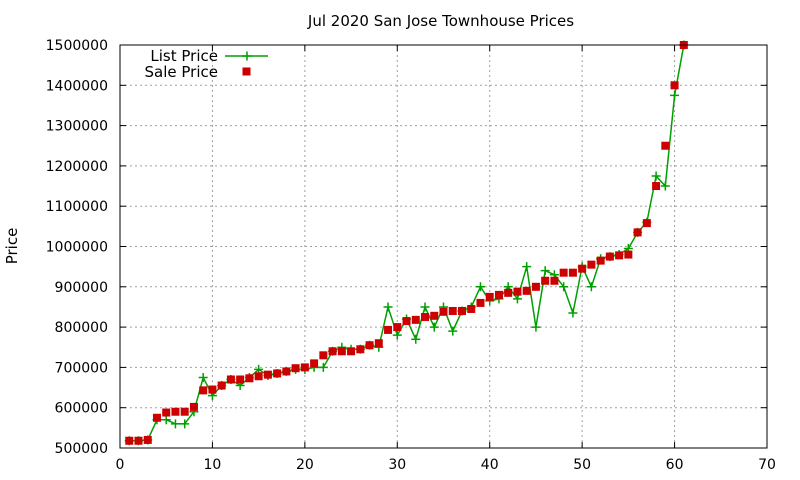 This screenshot has width=800, height=480. Describe the element at coordinates (246, 71) in the screenshot. I see `legend-marker-sale-price` at that location.